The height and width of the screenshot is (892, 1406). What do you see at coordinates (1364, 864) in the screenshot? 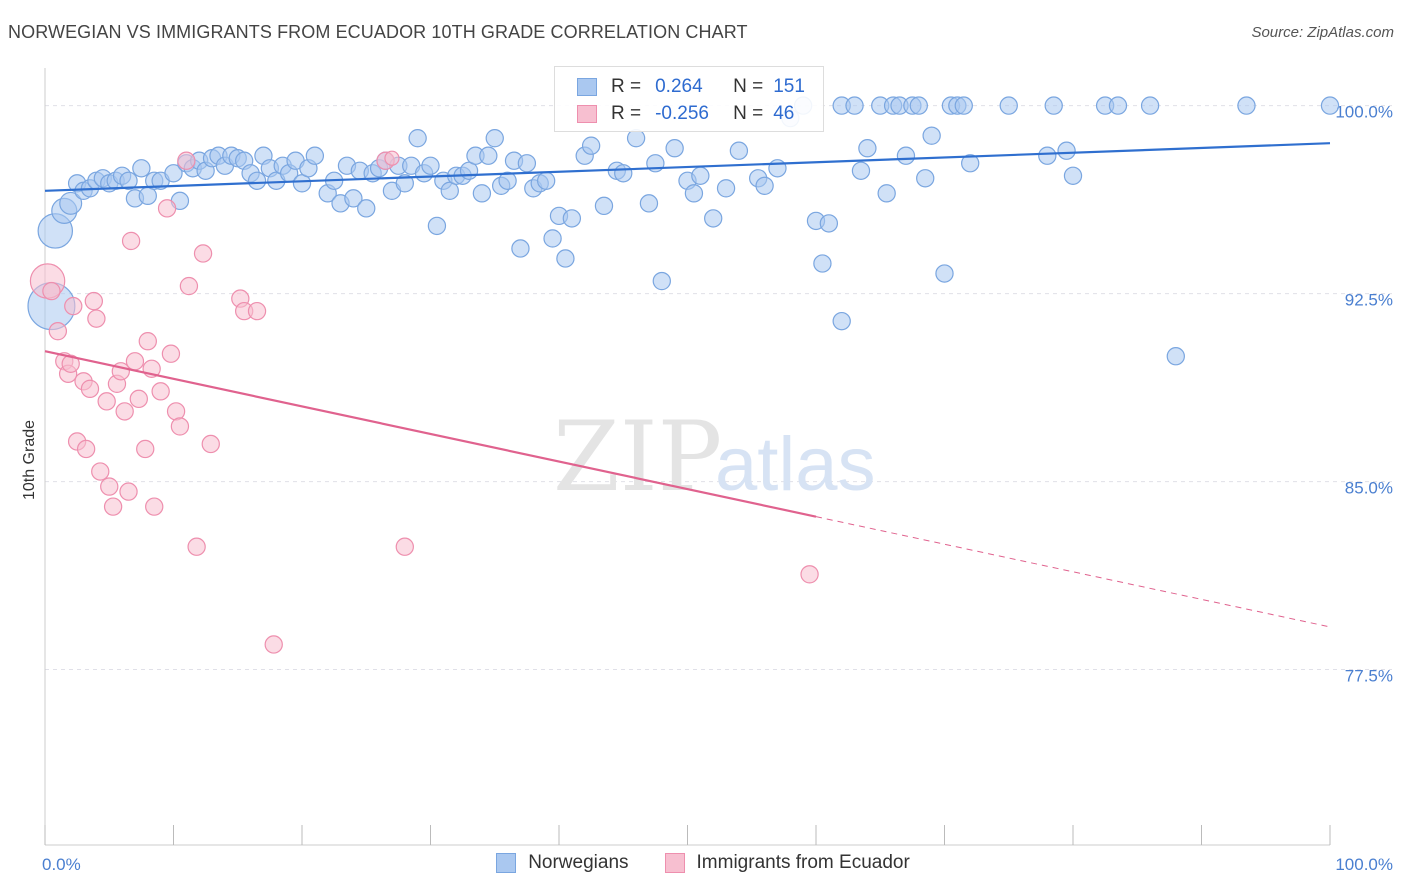
I see `x-tick-label: 100.0%` at bounding box center [1364, 864].